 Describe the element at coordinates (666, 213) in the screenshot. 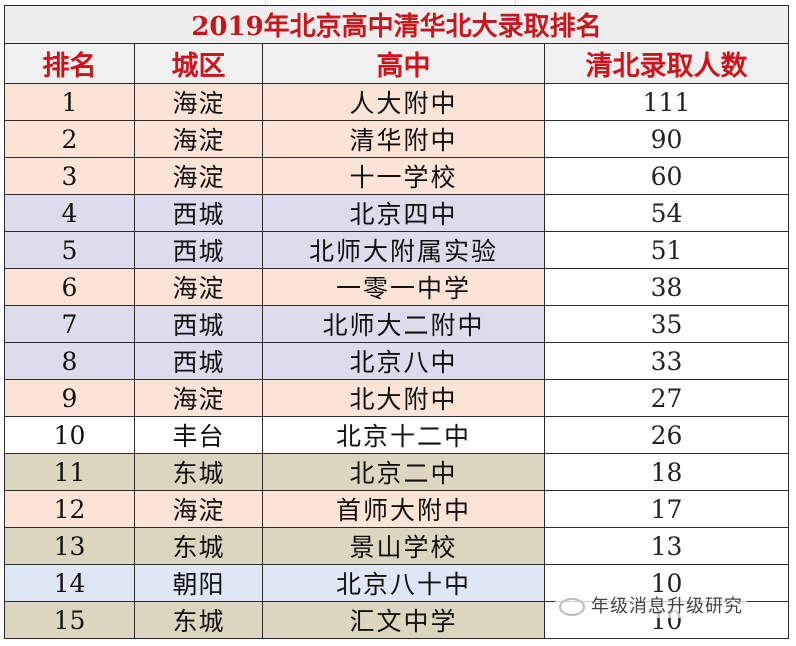

I see `count-cell: 54` at that location.